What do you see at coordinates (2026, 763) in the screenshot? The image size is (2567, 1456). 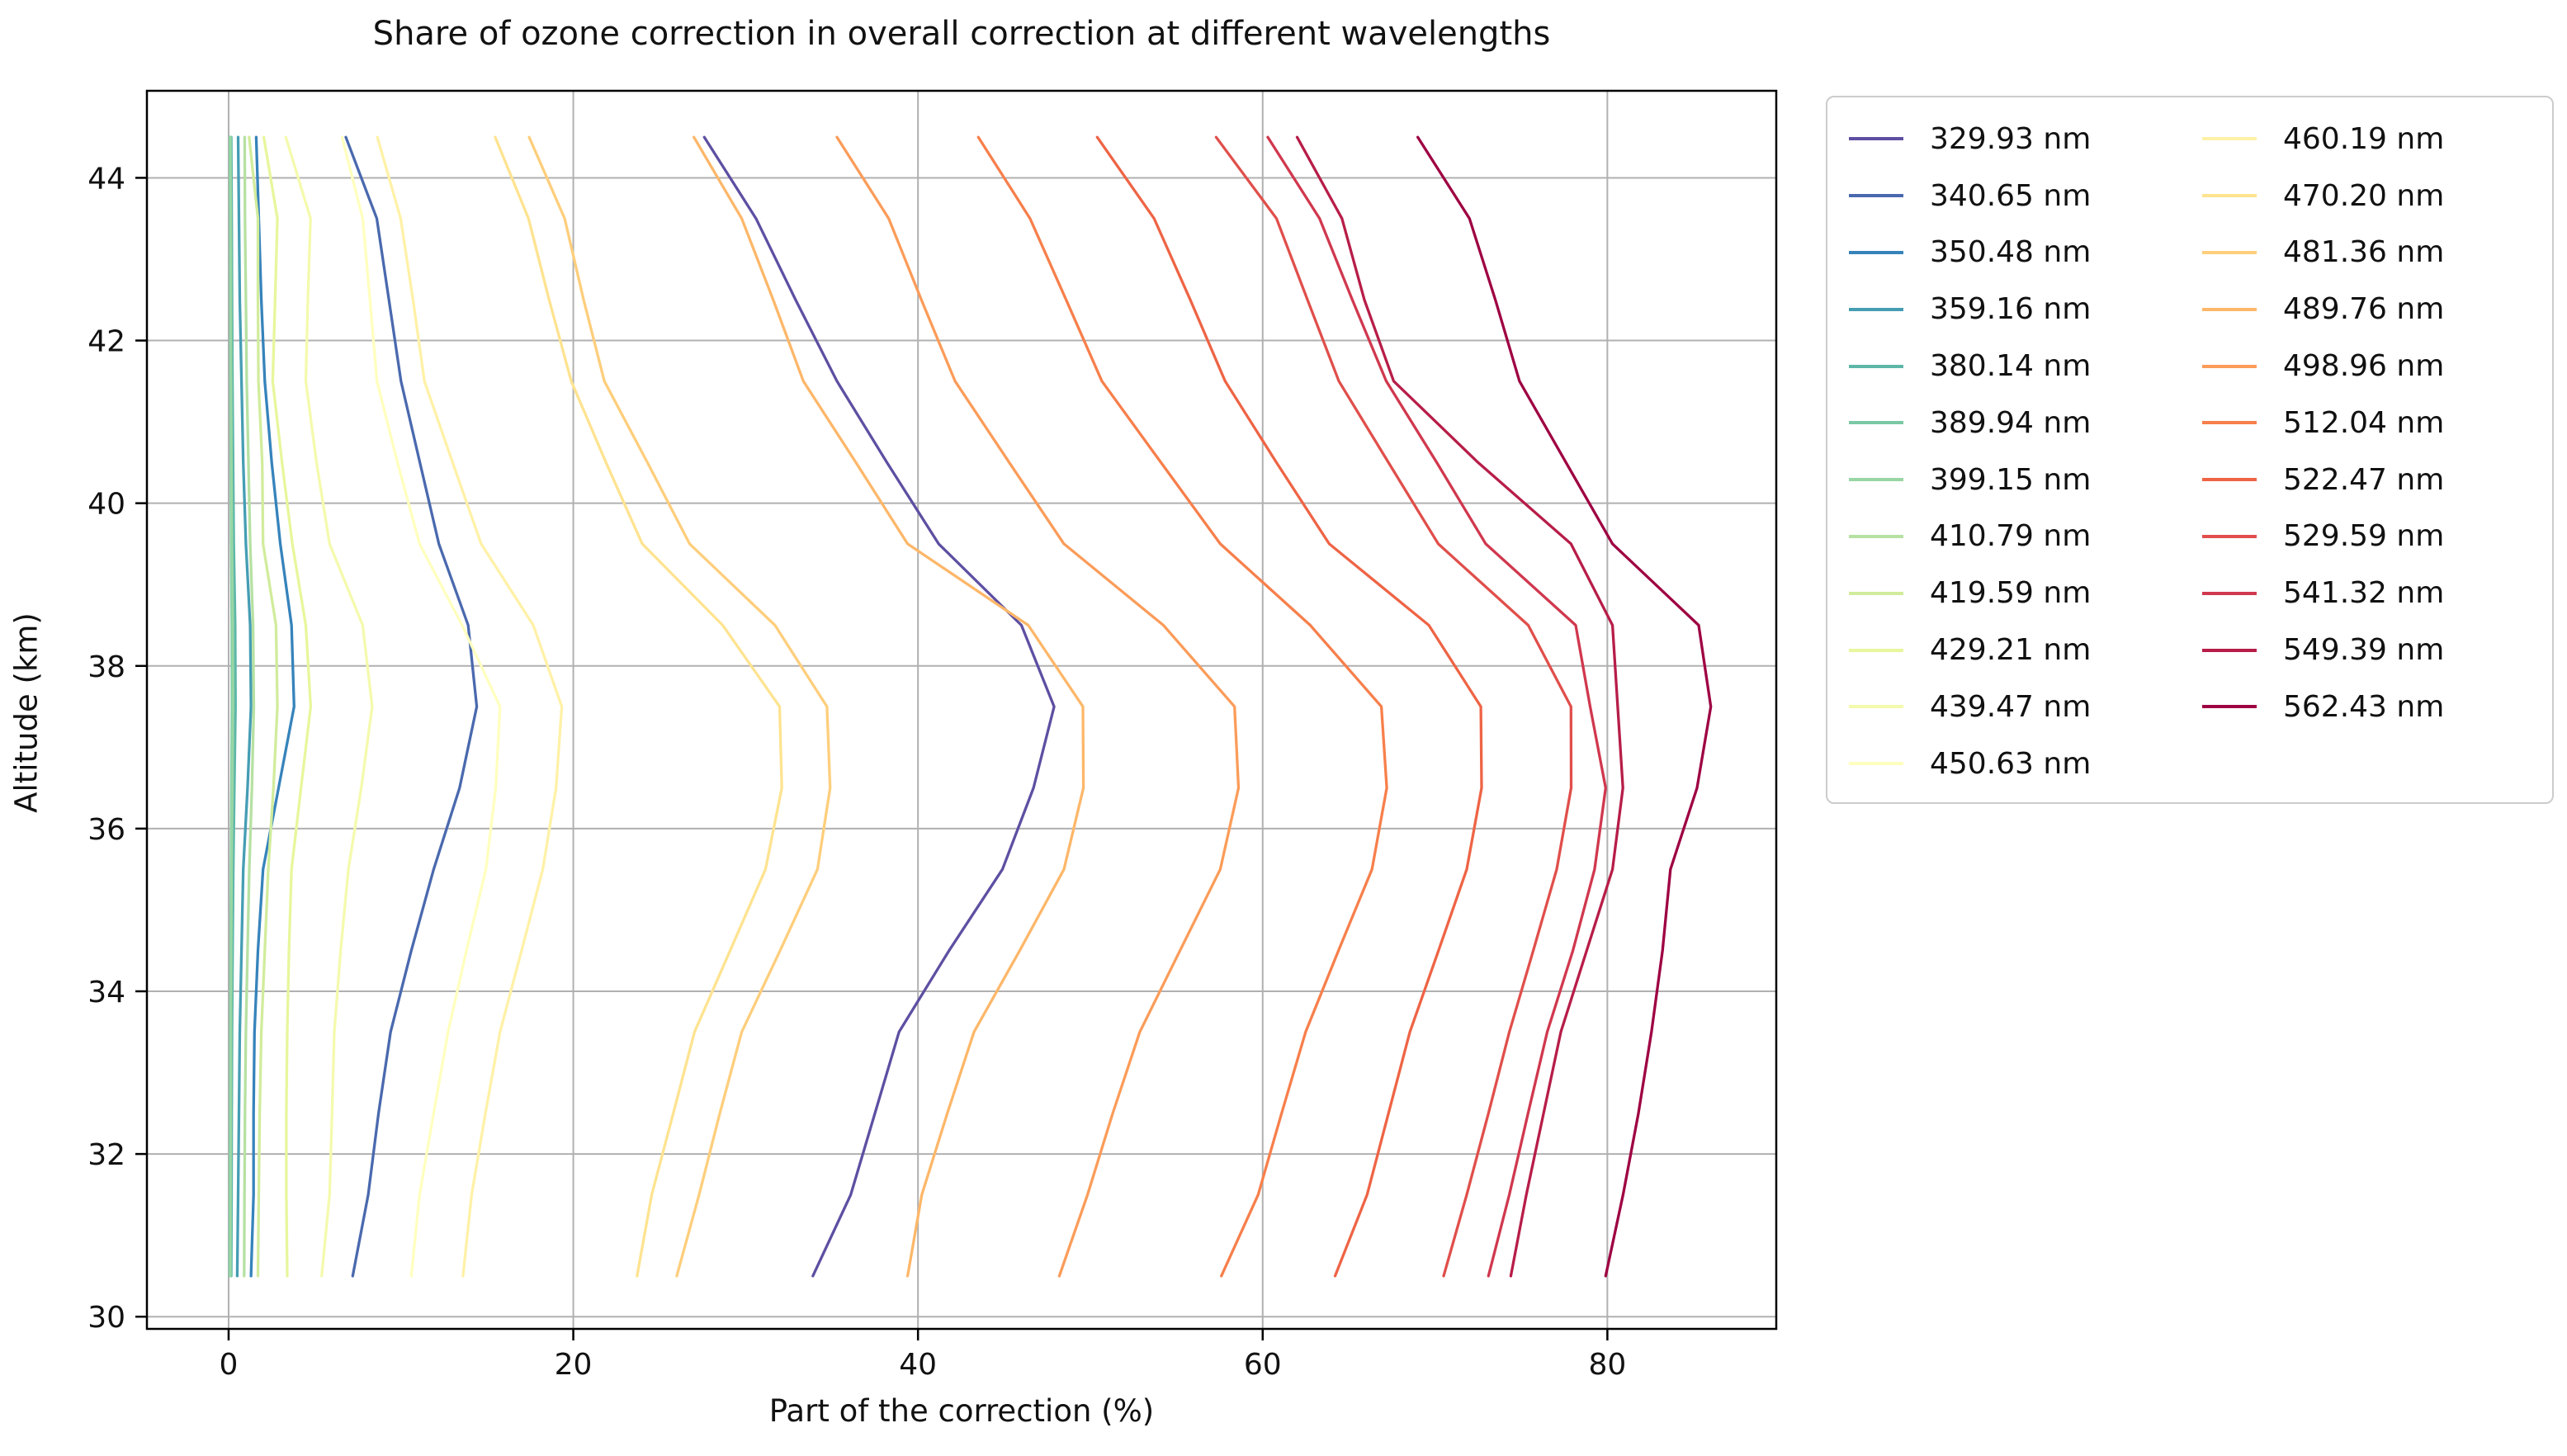 I see `legend-item: 450.63 nm` at bounding box center [2026, 763].